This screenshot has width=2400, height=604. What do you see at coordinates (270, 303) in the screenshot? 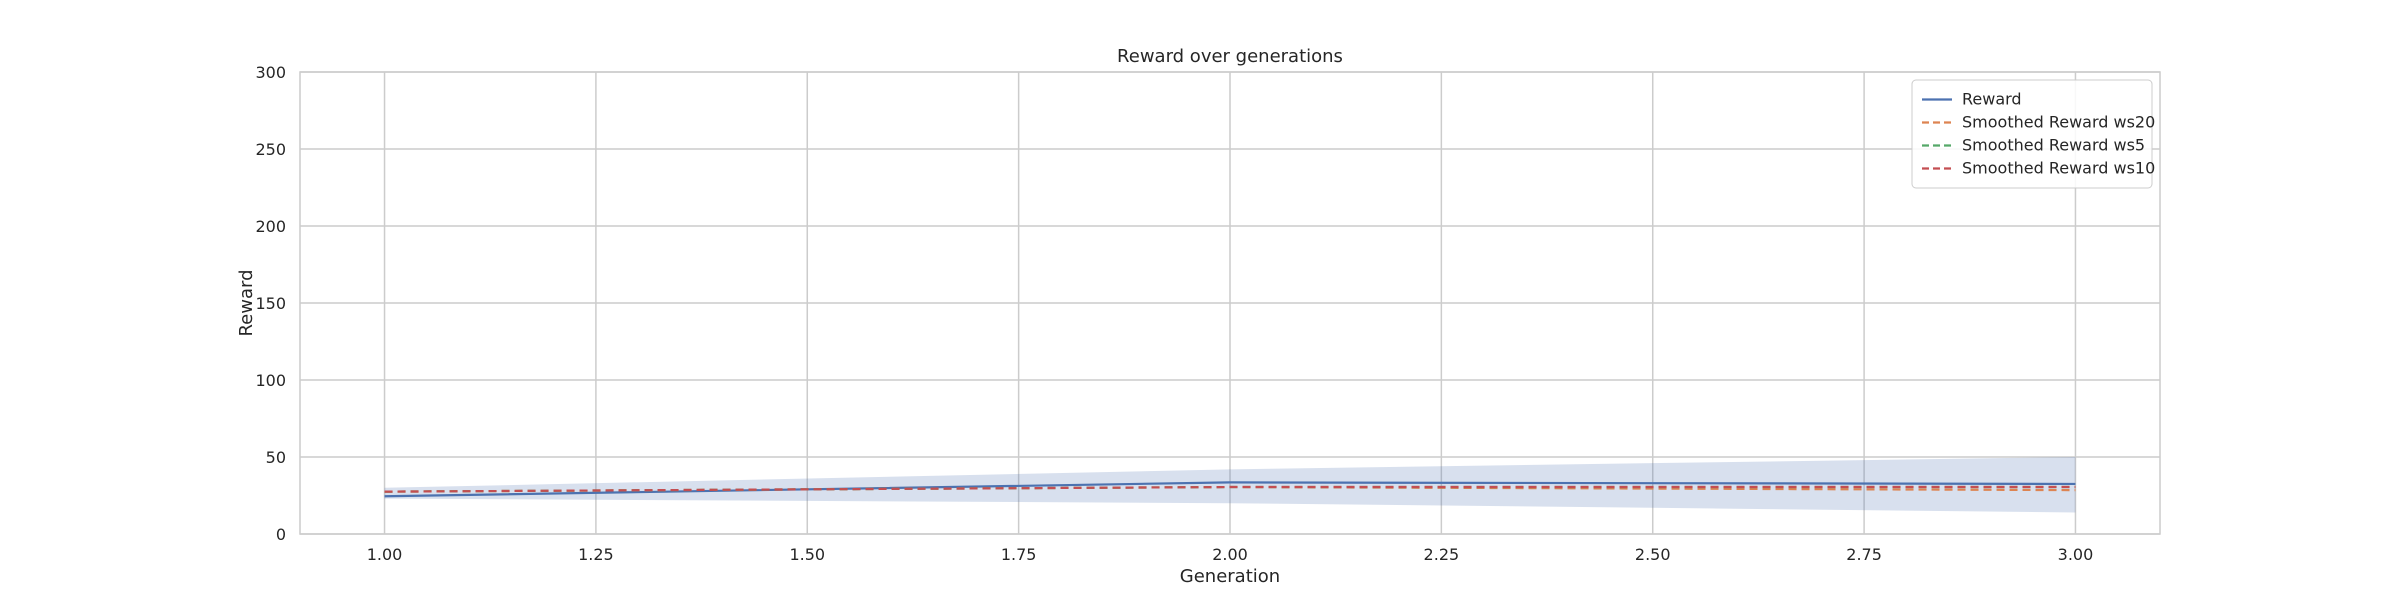
I see `y-tick-label: 150` at bounding box center [270, 303].